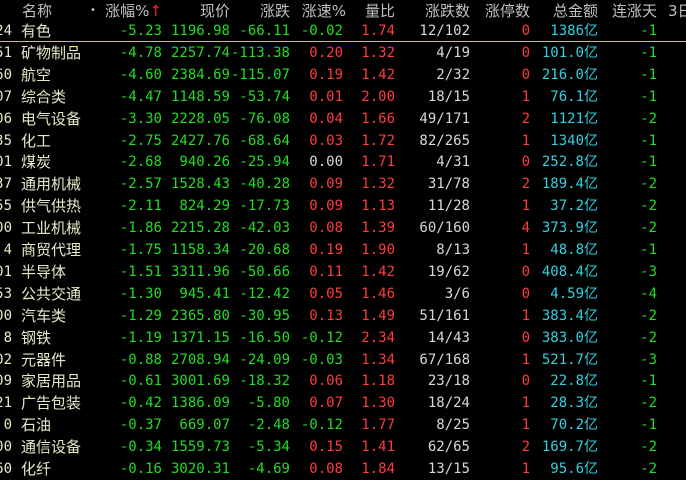 This screenshot has width=686, height=480. Describe the element at coordinates (448, 271) in the screenshot. I see `cell-up-down: 19/62` at that location.